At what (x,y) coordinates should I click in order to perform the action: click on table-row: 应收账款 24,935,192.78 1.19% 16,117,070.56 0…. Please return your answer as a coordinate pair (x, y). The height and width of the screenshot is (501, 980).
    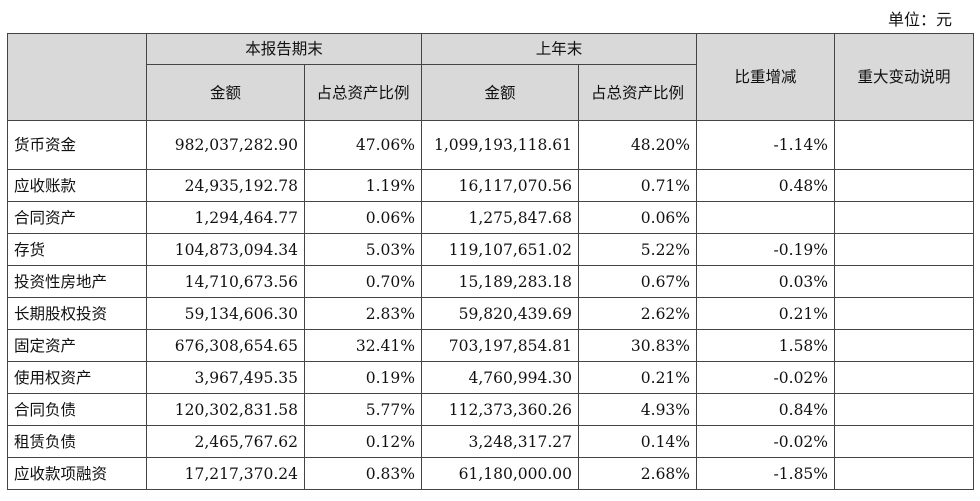
    Looking at the image, I should click on (491, 185).